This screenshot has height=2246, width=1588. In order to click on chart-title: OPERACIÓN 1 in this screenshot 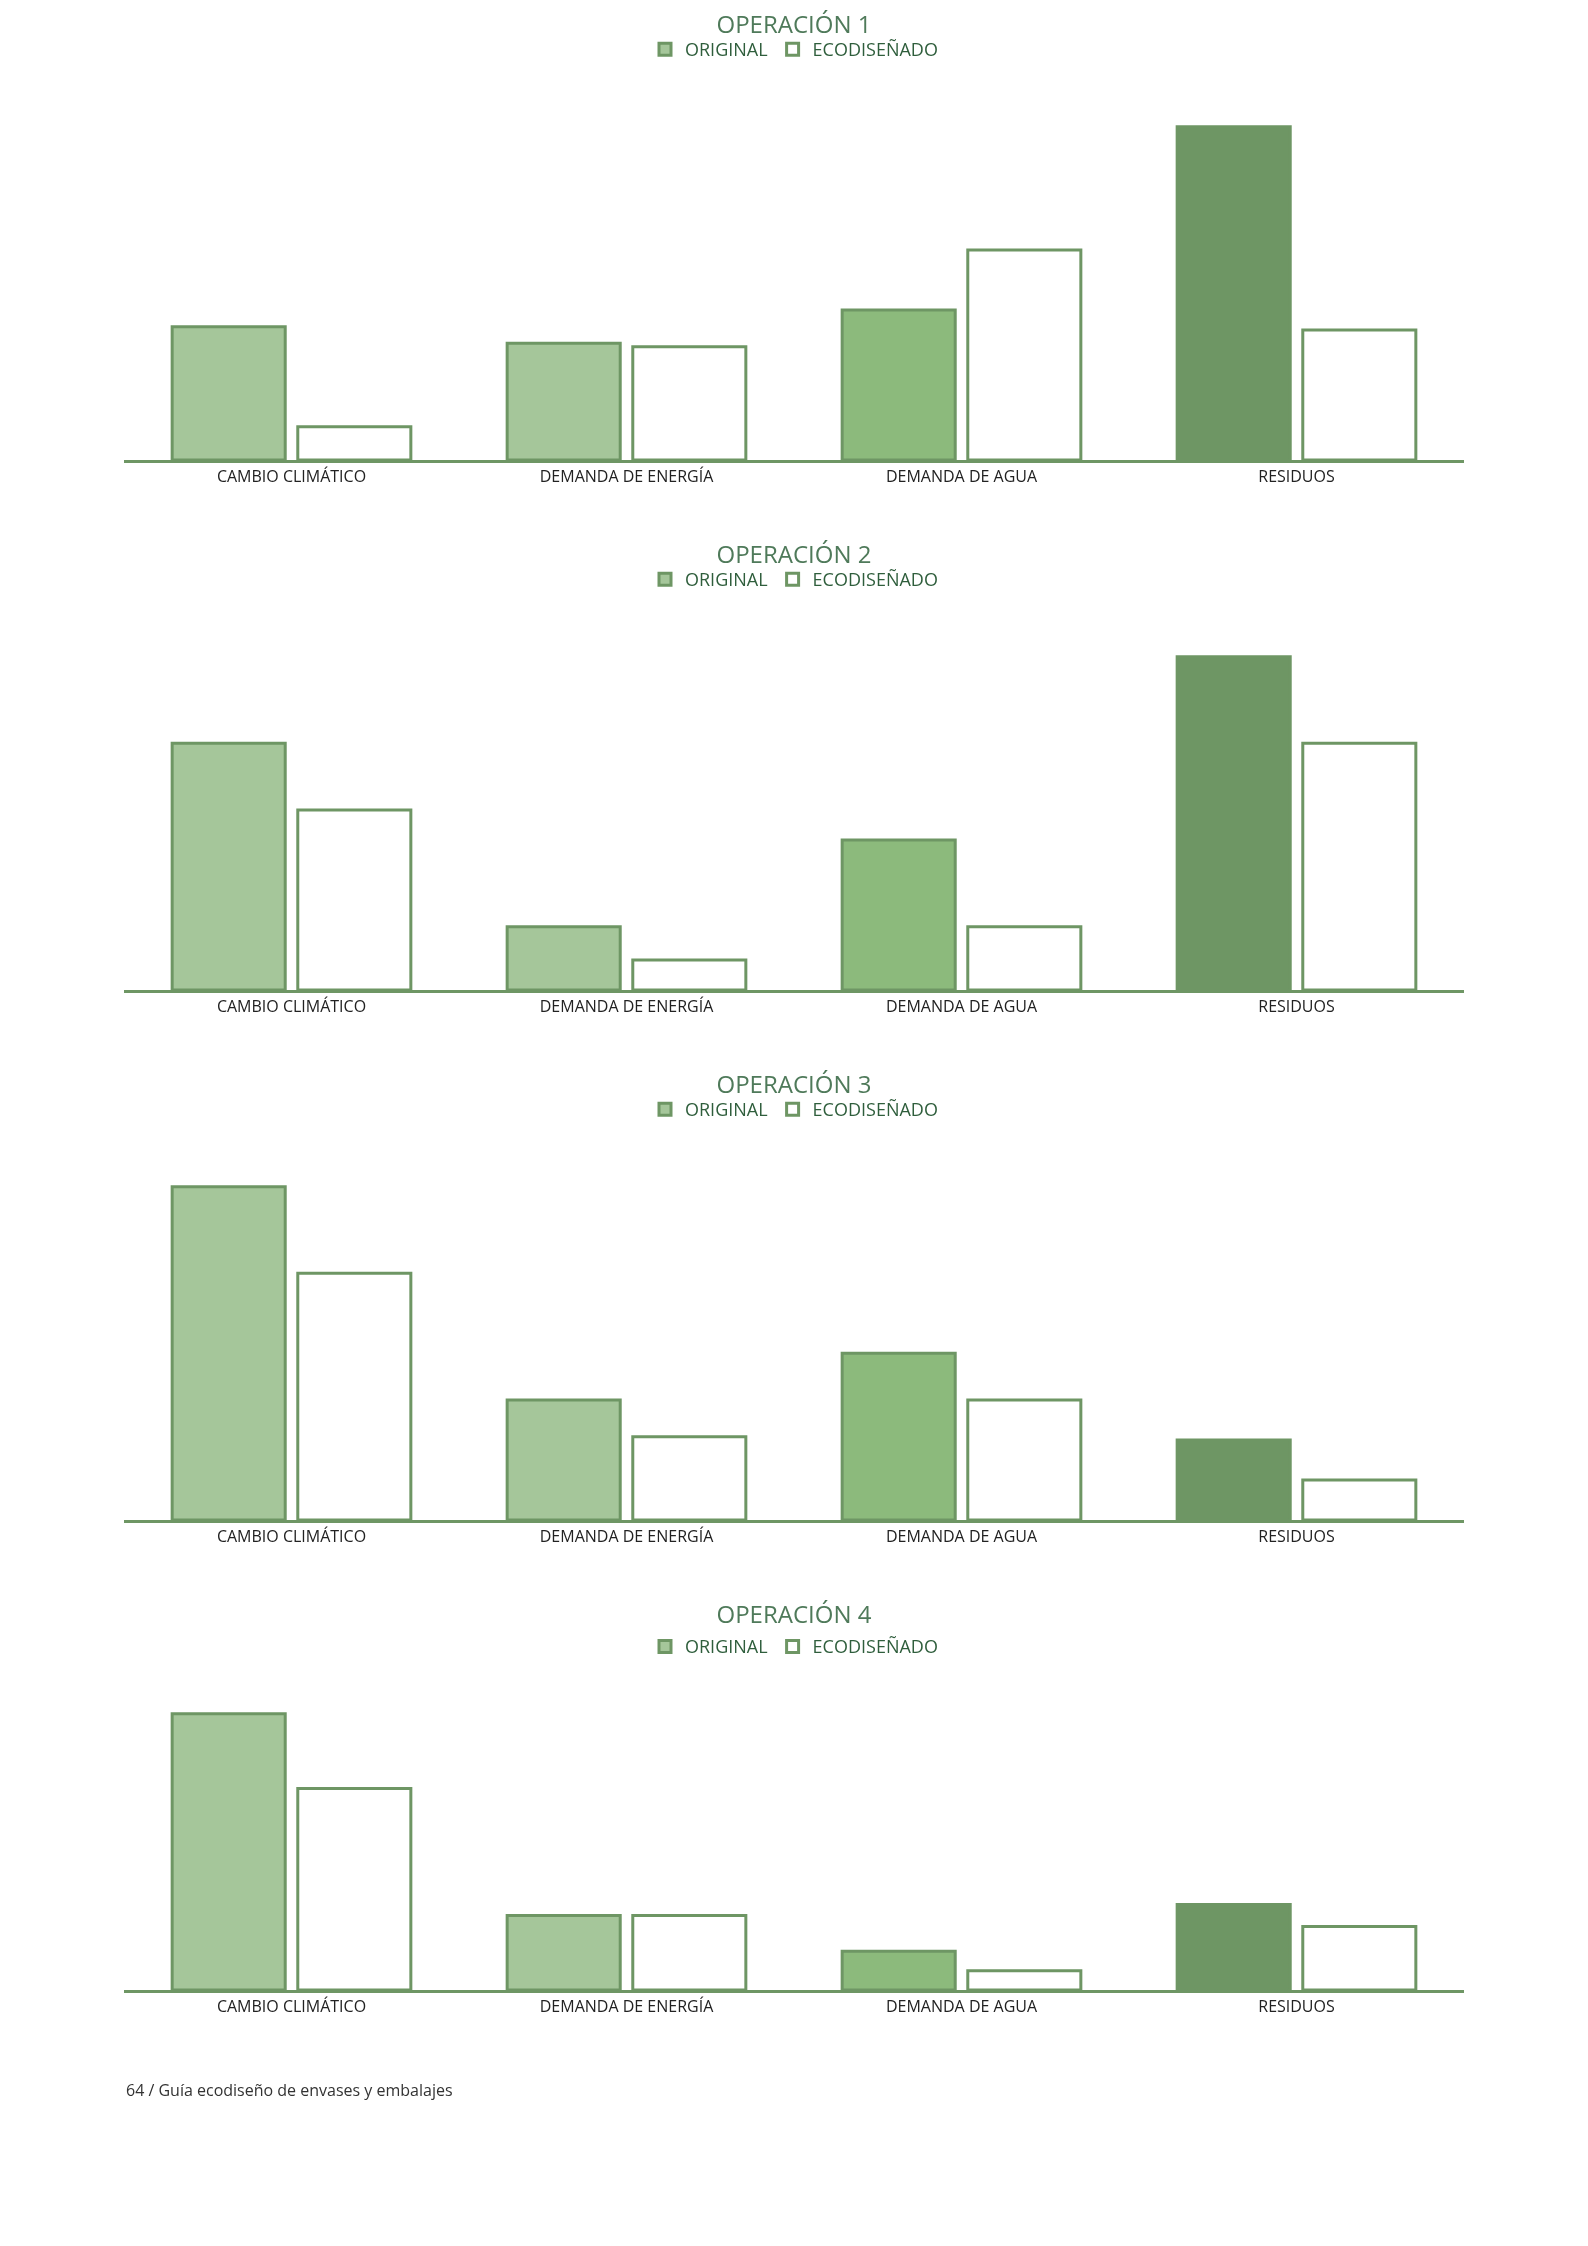, I will do `click(794, 23)`.